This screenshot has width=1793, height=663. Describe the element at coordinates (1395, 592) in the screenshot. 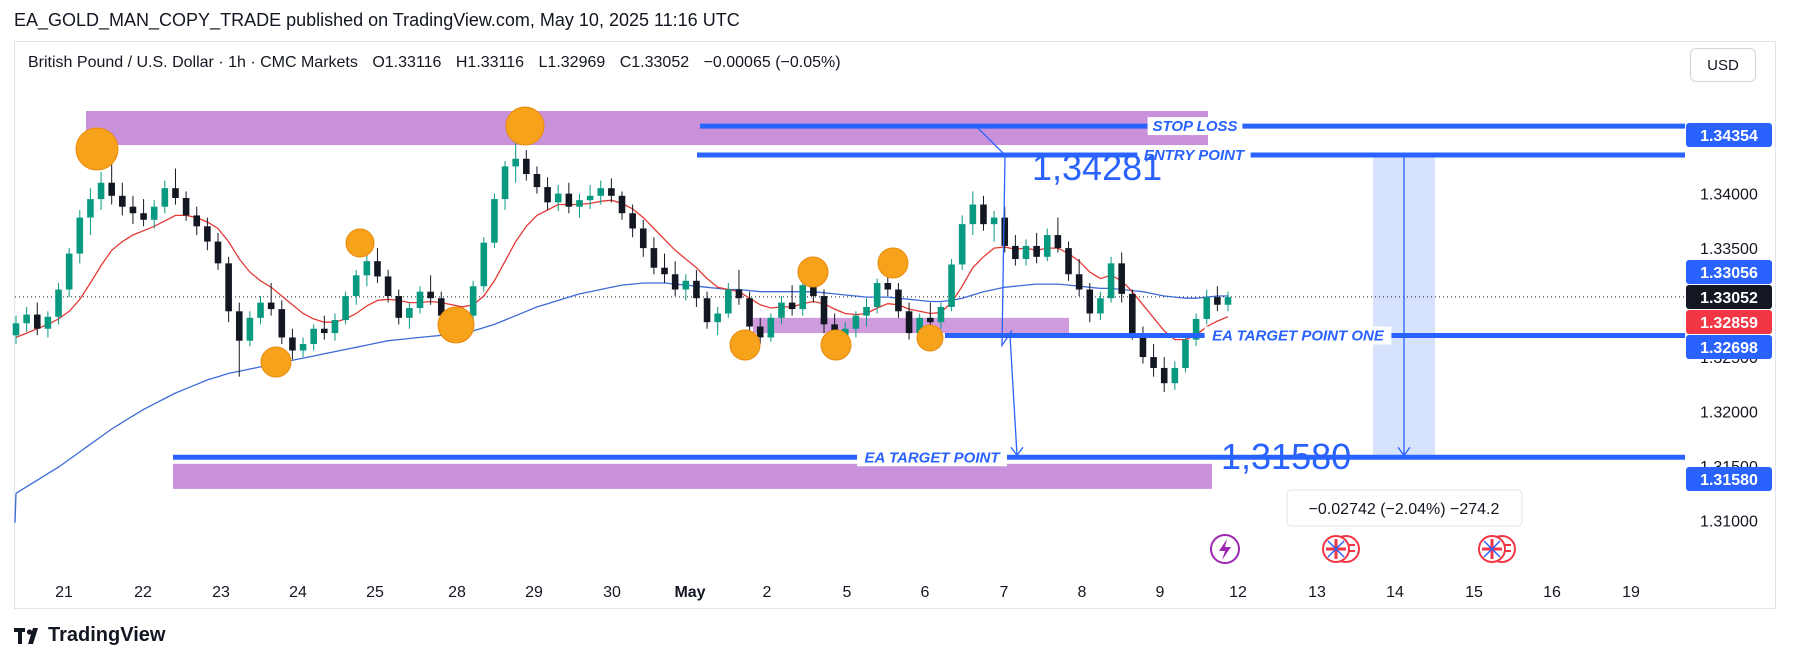

I see `x-tick-label: 14` at that location.